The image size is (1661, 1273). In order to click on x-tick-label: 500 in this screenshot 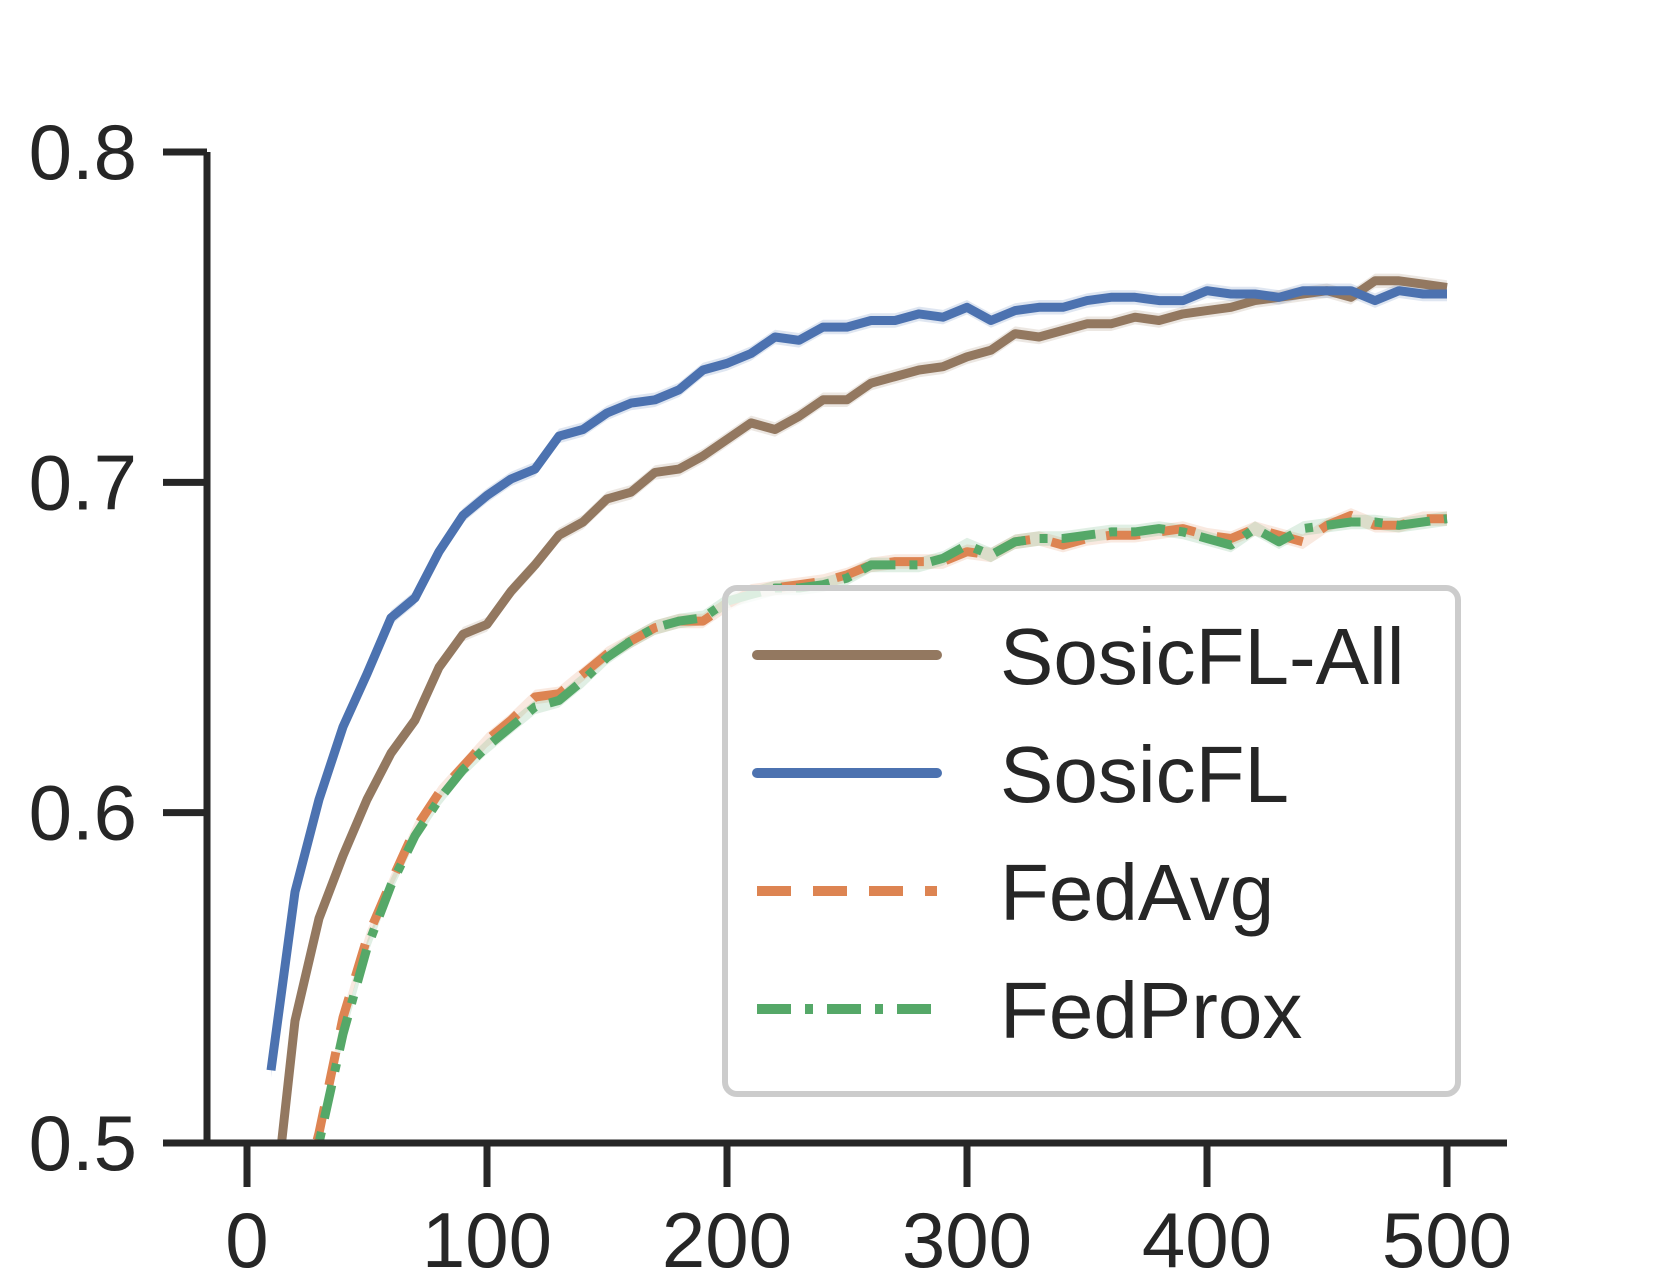, I will do `click(1447, 1234)`.